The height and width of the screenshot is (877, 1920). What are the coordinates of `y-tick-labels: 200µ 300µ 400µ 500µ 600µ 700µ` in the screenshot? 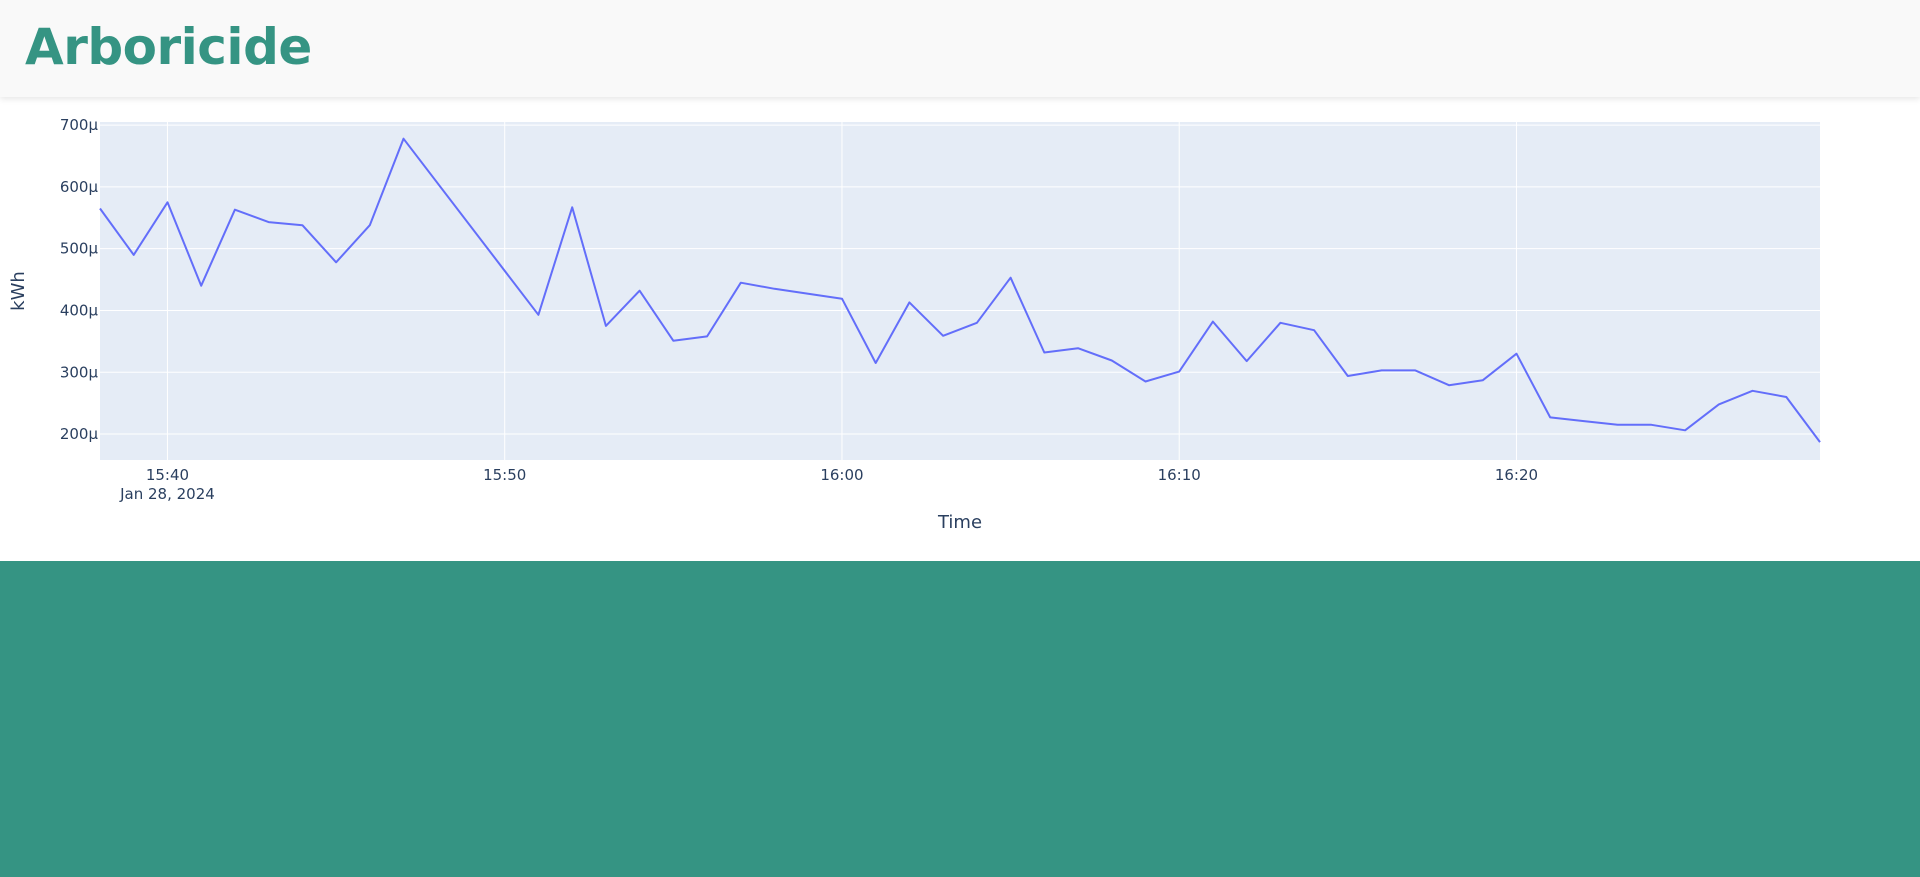 It's located at (79, 279).